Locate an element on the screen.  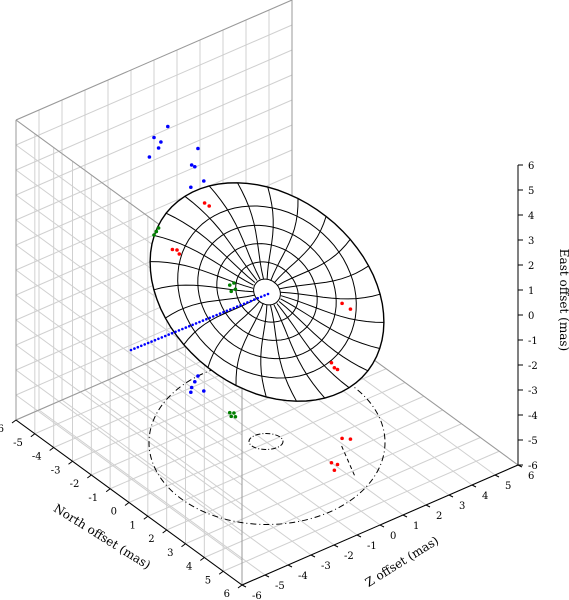
floor-projection-segment is located at coordinates (349, 462).